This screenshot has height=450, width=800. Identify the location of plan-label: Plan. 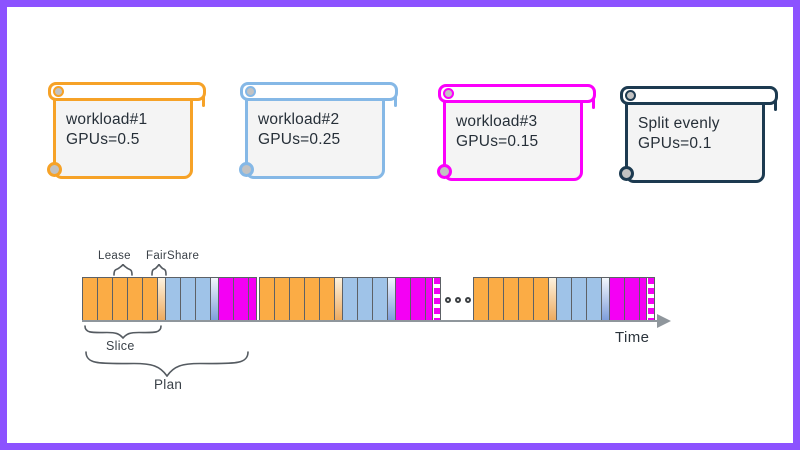
(168, 384).